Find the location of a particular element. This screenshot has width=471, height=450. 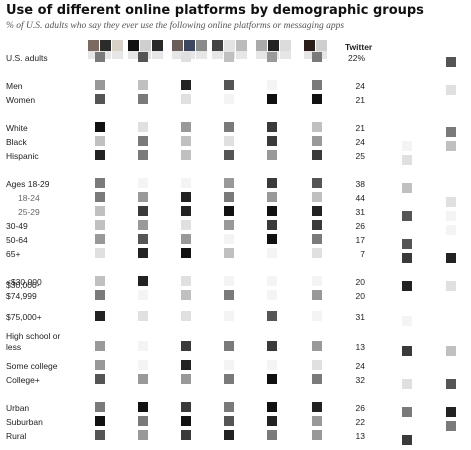

twitter-value: 25 is located at coordinates (361, 156).